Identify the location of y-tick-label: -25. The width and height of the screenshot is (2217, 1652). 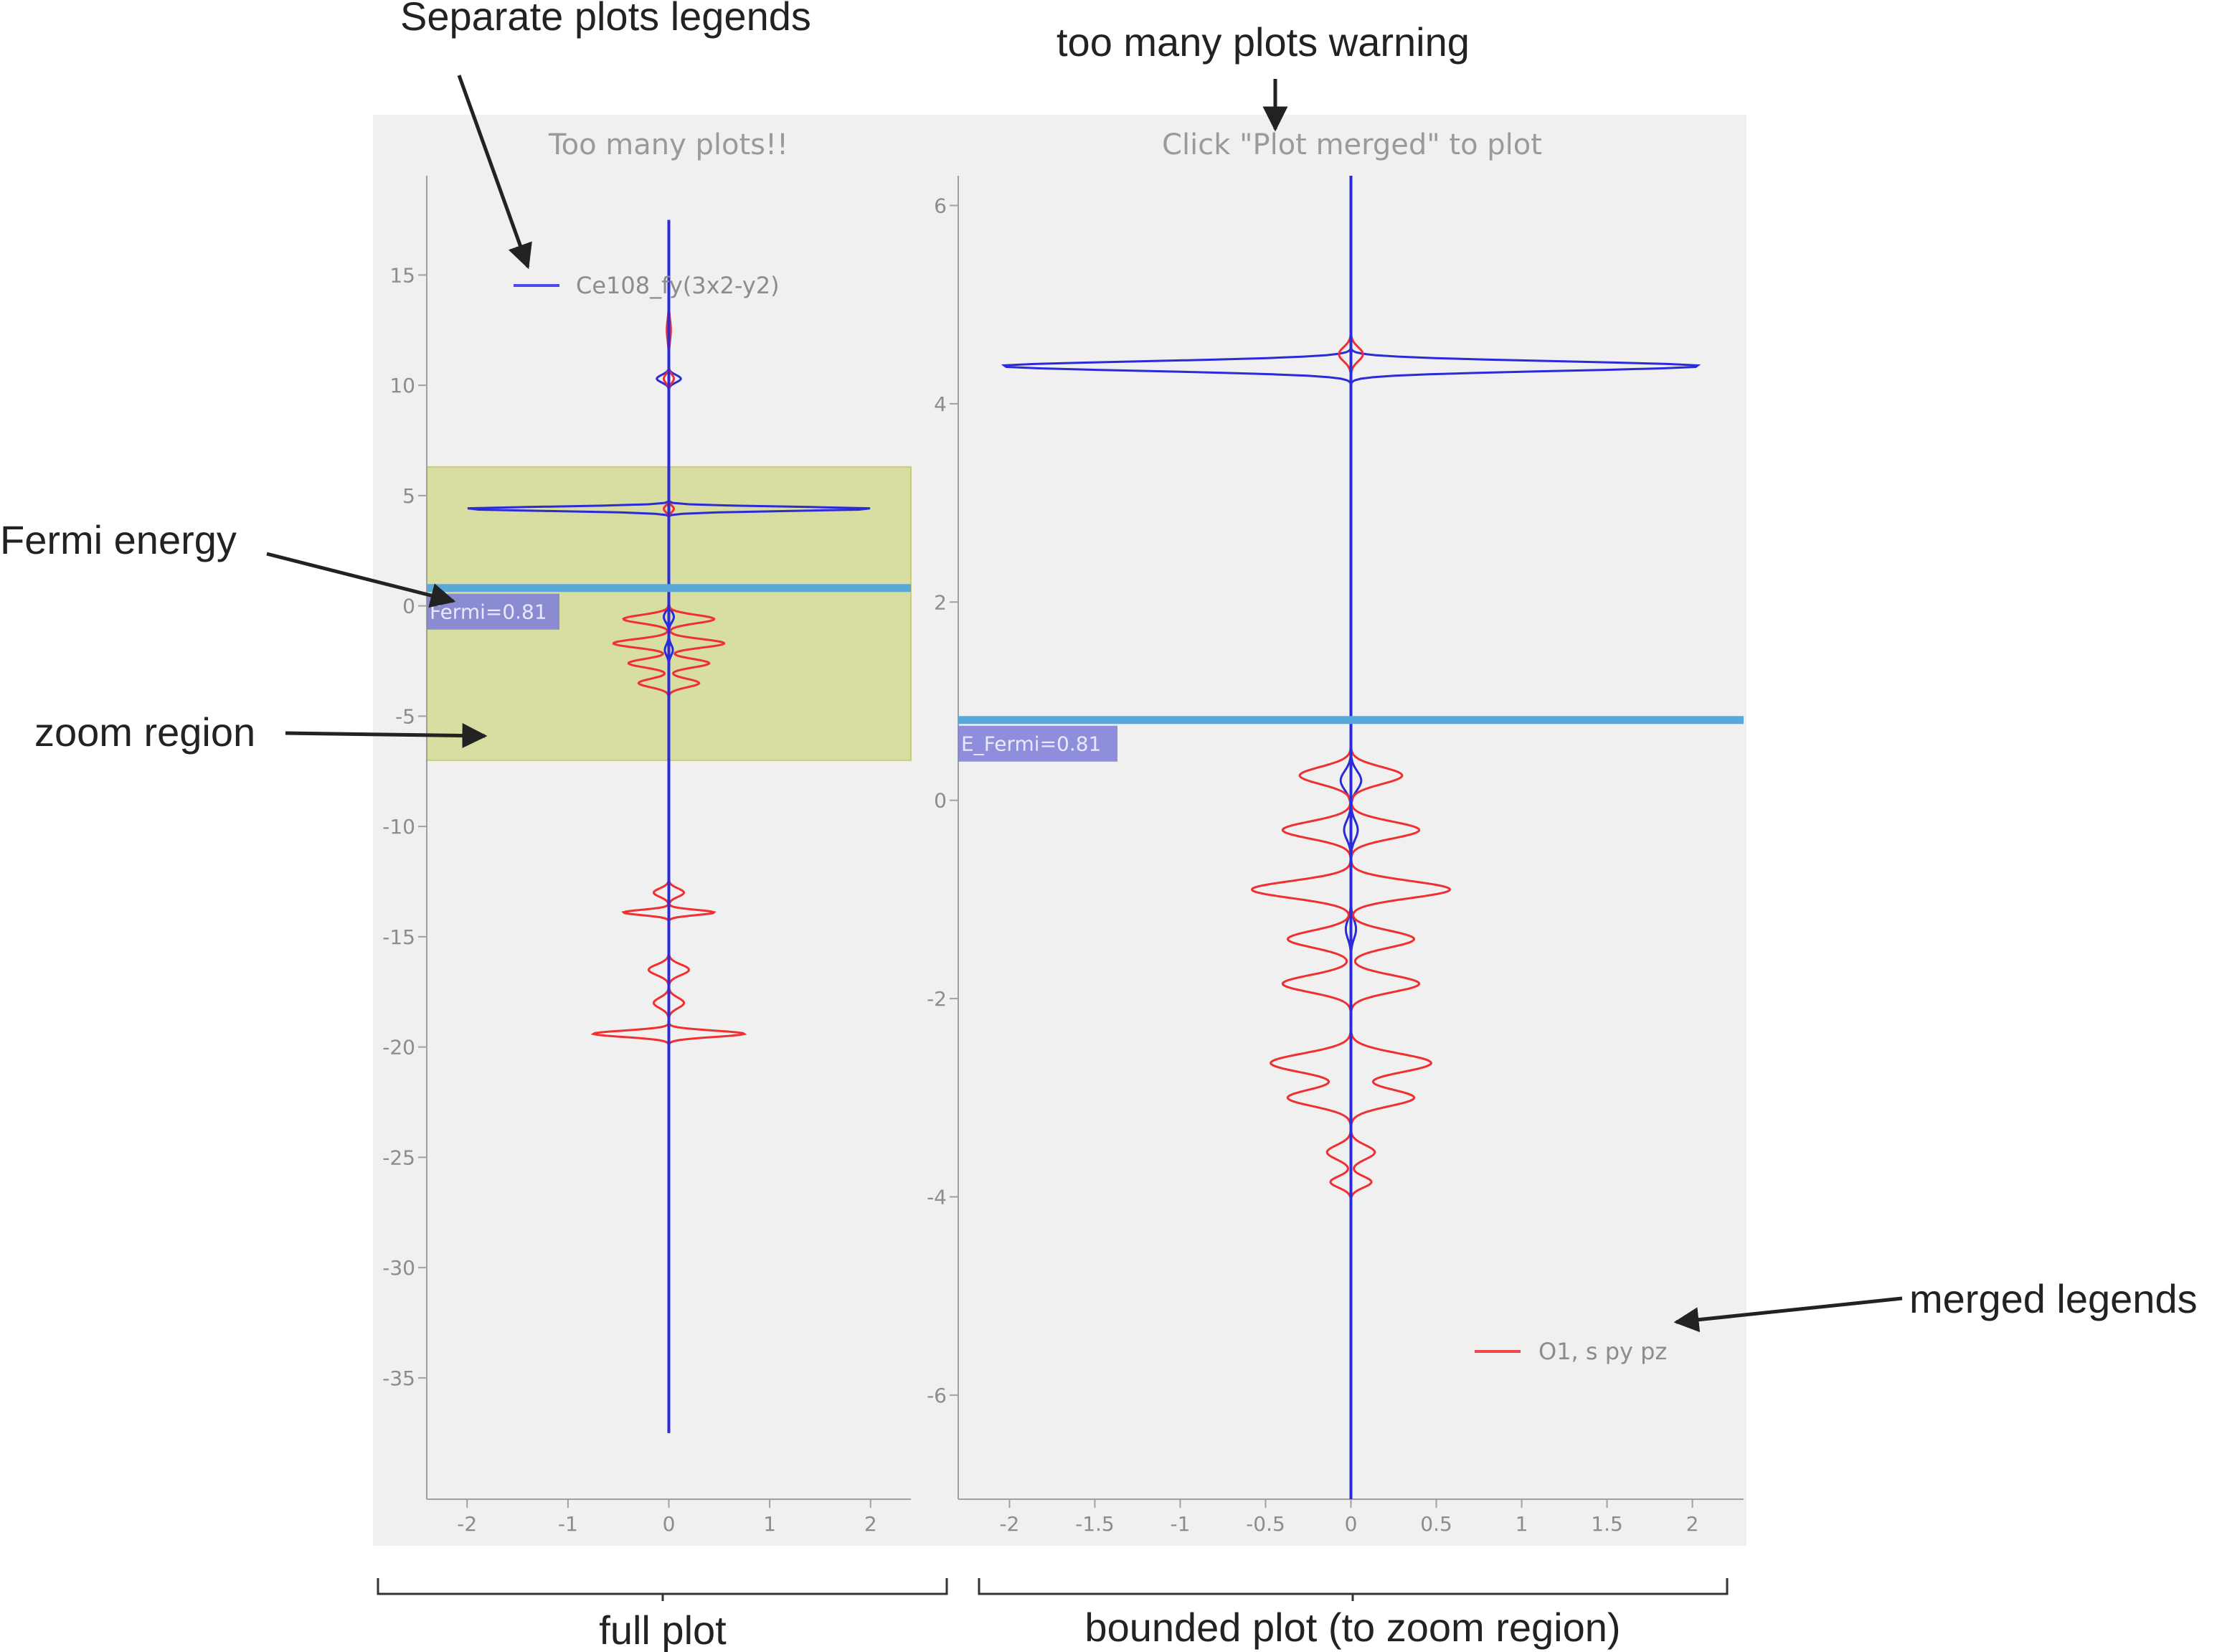
(398, 1157).